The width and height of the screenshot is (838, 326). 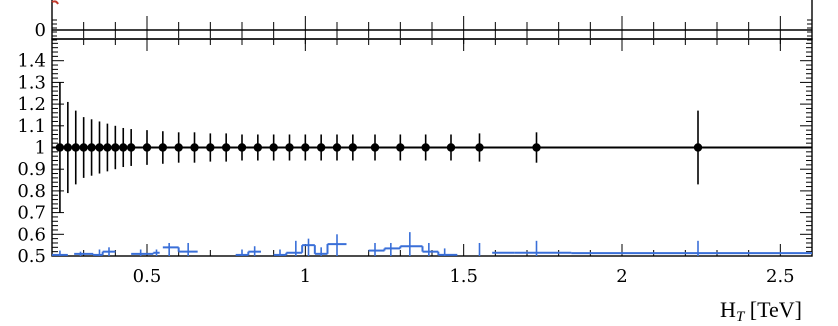 What do you see at coordinates (31, 213) in the screenshot?
I see `y-tick-label: 0.7` at bounding box center [31, 213].